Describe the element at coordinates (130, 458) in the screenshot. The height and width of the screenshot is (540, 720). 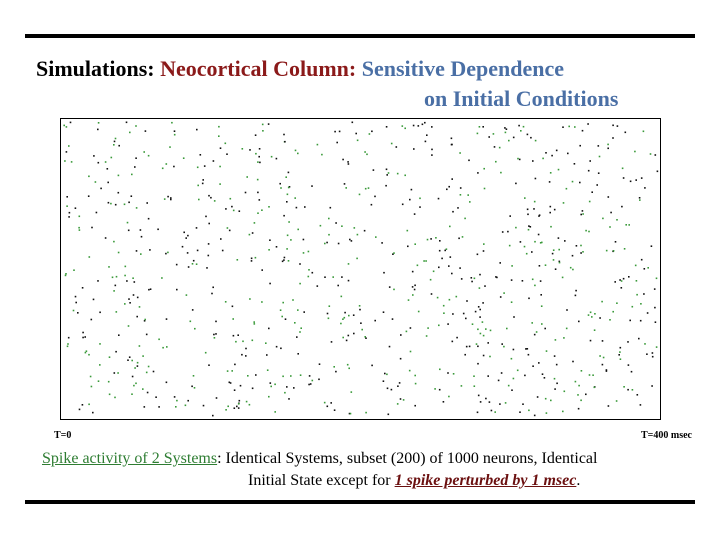
I see `caption-spike-activity: Spike activity of 2 Systems` at that location.